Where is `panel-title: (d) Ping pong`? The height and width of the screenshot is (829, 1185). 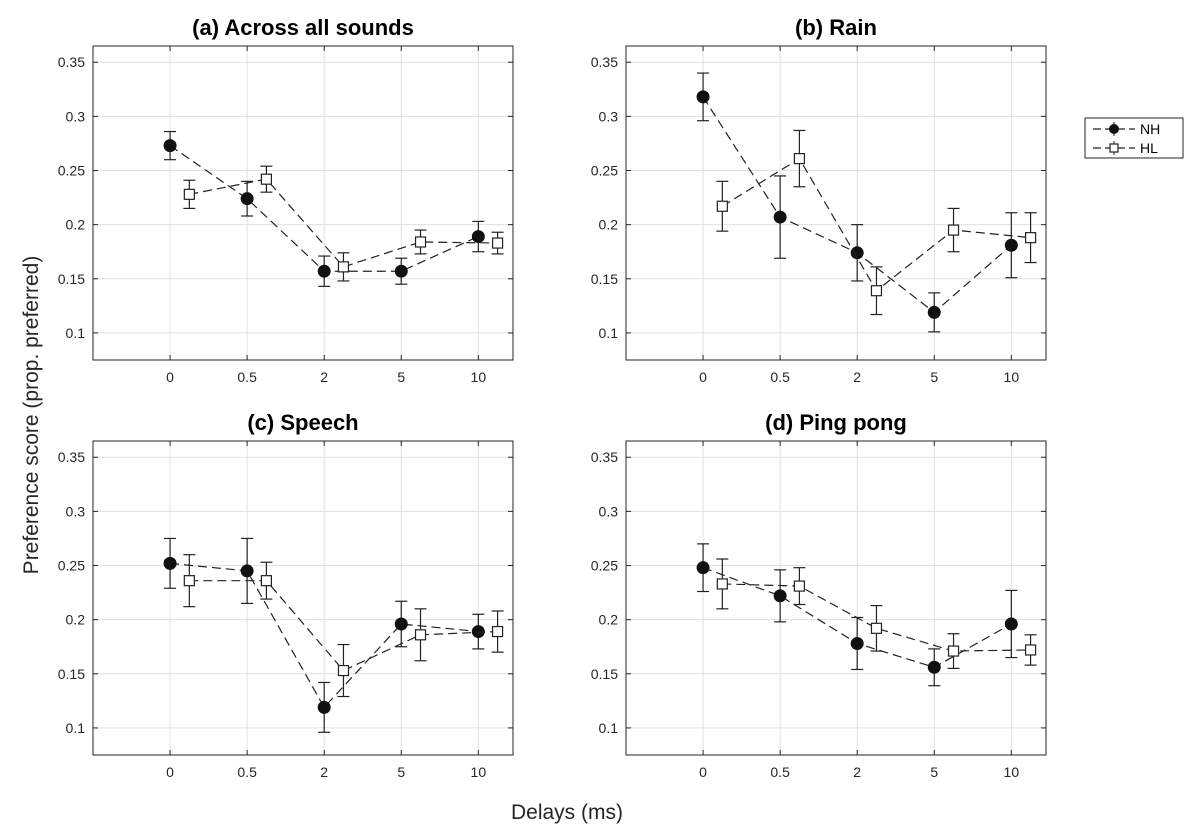 panel-title: (d) Ping pong is located at coordinates (836, 422).